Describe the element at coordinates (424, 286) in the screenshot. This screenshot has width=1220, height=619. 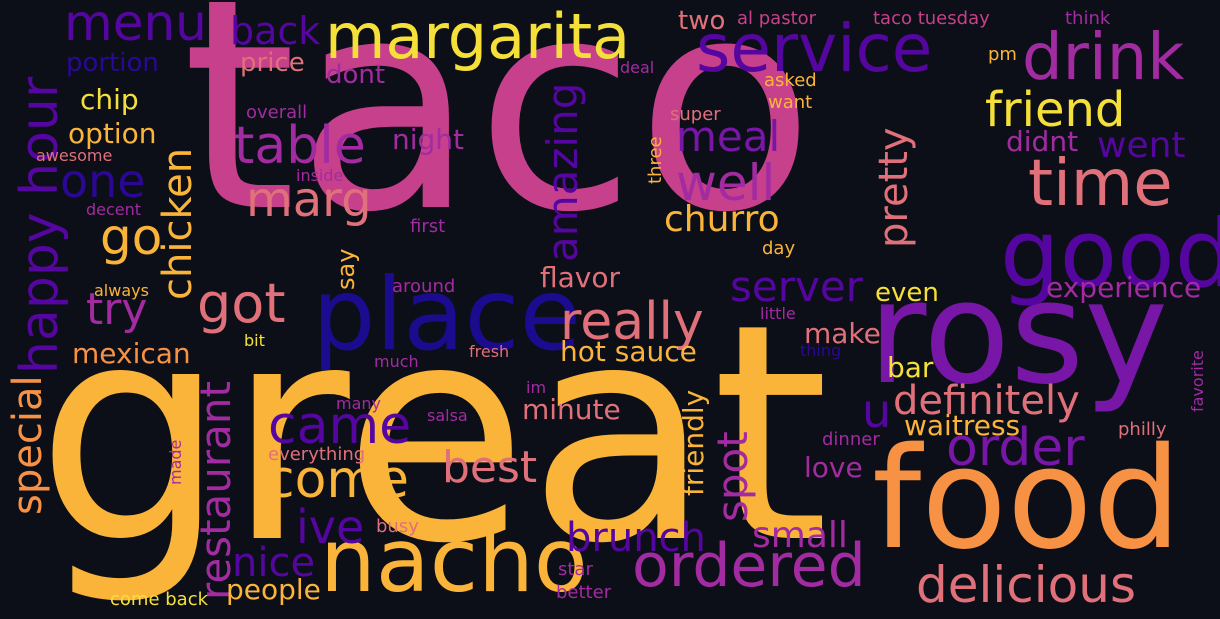
I see `word-around: around` at that location.